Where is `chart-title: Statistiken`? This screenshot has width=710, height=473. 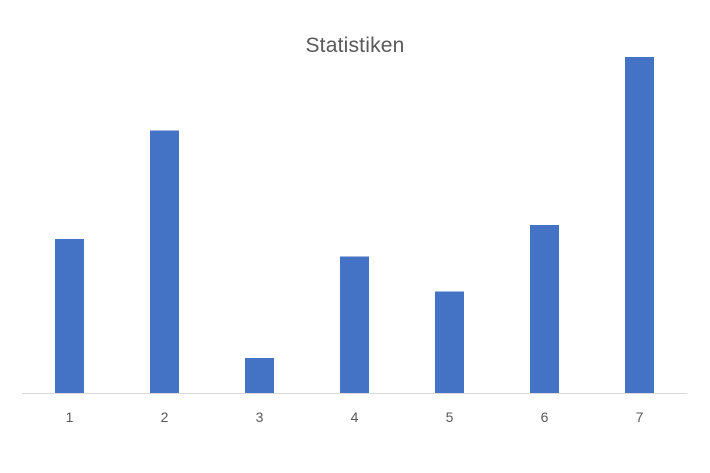 chart-title: Statistiken is located at coordinates (355, 45).